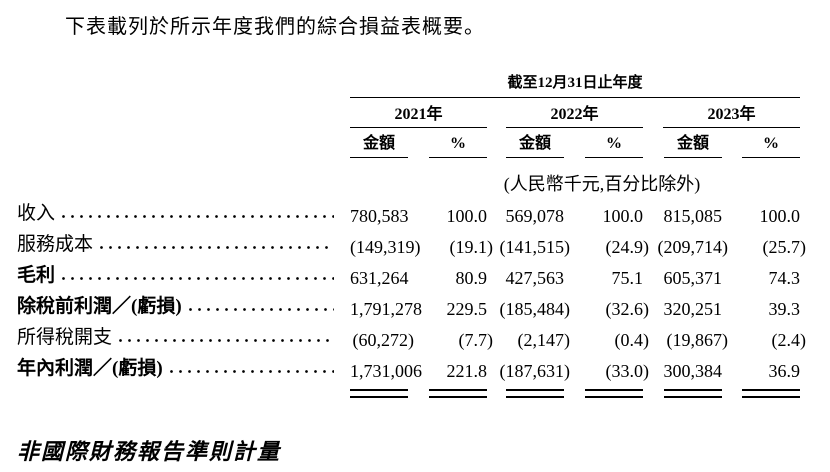 The width and height of the screenshot is (830, 472). What do you see at coordinates (535, 216) in the screenshot?
I see `cell-2022-amount: 569,078` at bounding box center [535, 216].